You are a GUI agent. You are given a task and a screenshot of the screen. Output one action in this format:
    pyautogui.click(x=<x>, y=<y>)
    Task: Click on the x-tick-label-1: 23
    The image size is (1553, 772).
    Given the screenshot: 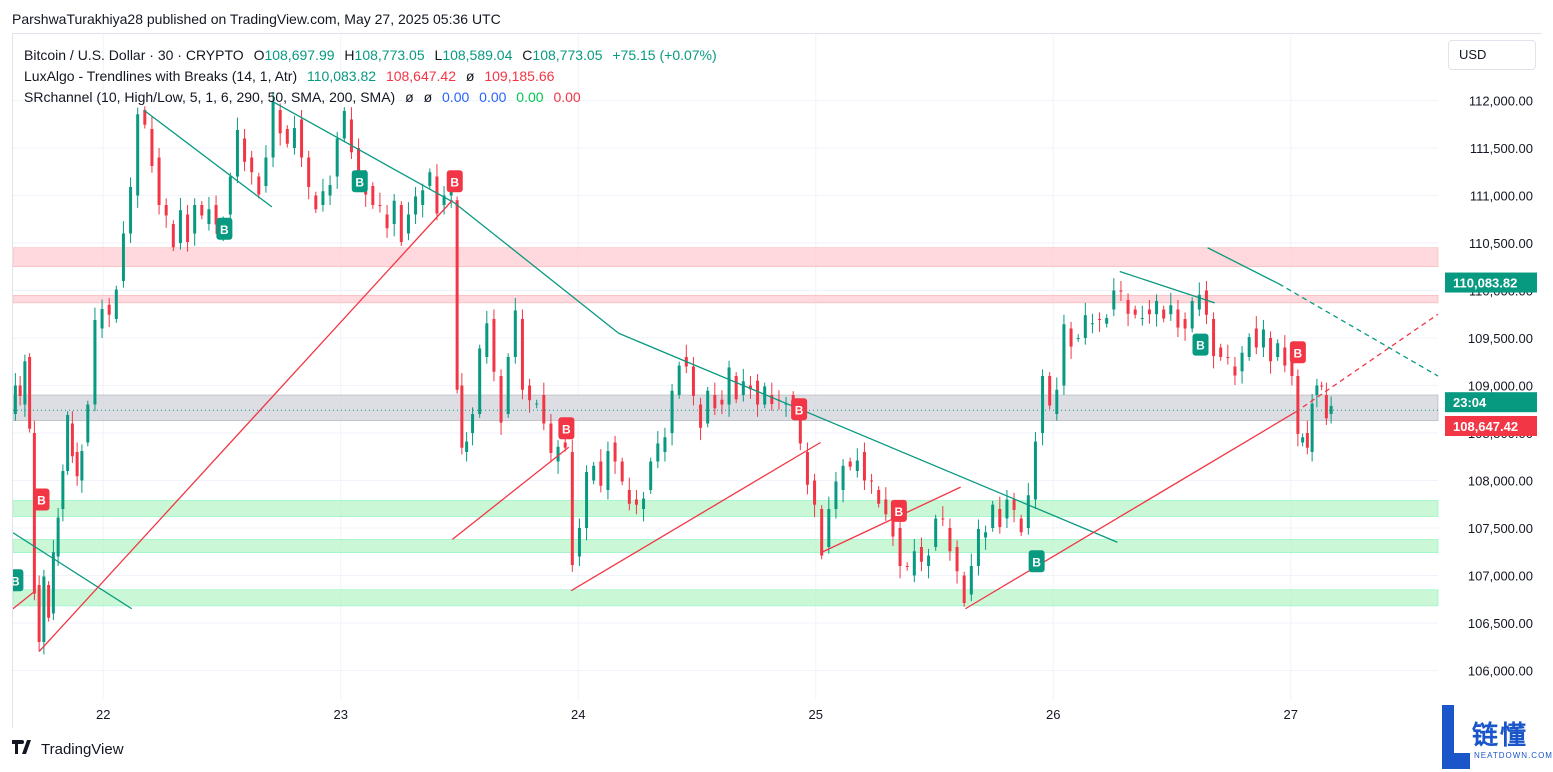 What is the action you would take?
    pyautogui.click(x=341, y=714)
    